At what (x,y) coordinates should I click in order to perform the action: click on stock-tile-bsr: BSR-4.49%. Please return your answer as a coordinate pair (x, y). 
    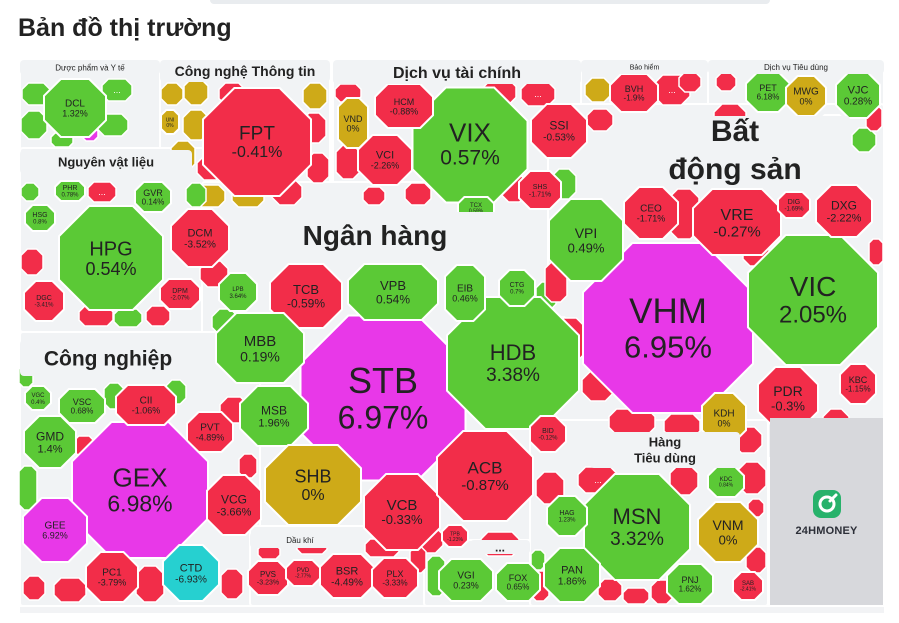
    Looking at the image, I should click on (347, 576).